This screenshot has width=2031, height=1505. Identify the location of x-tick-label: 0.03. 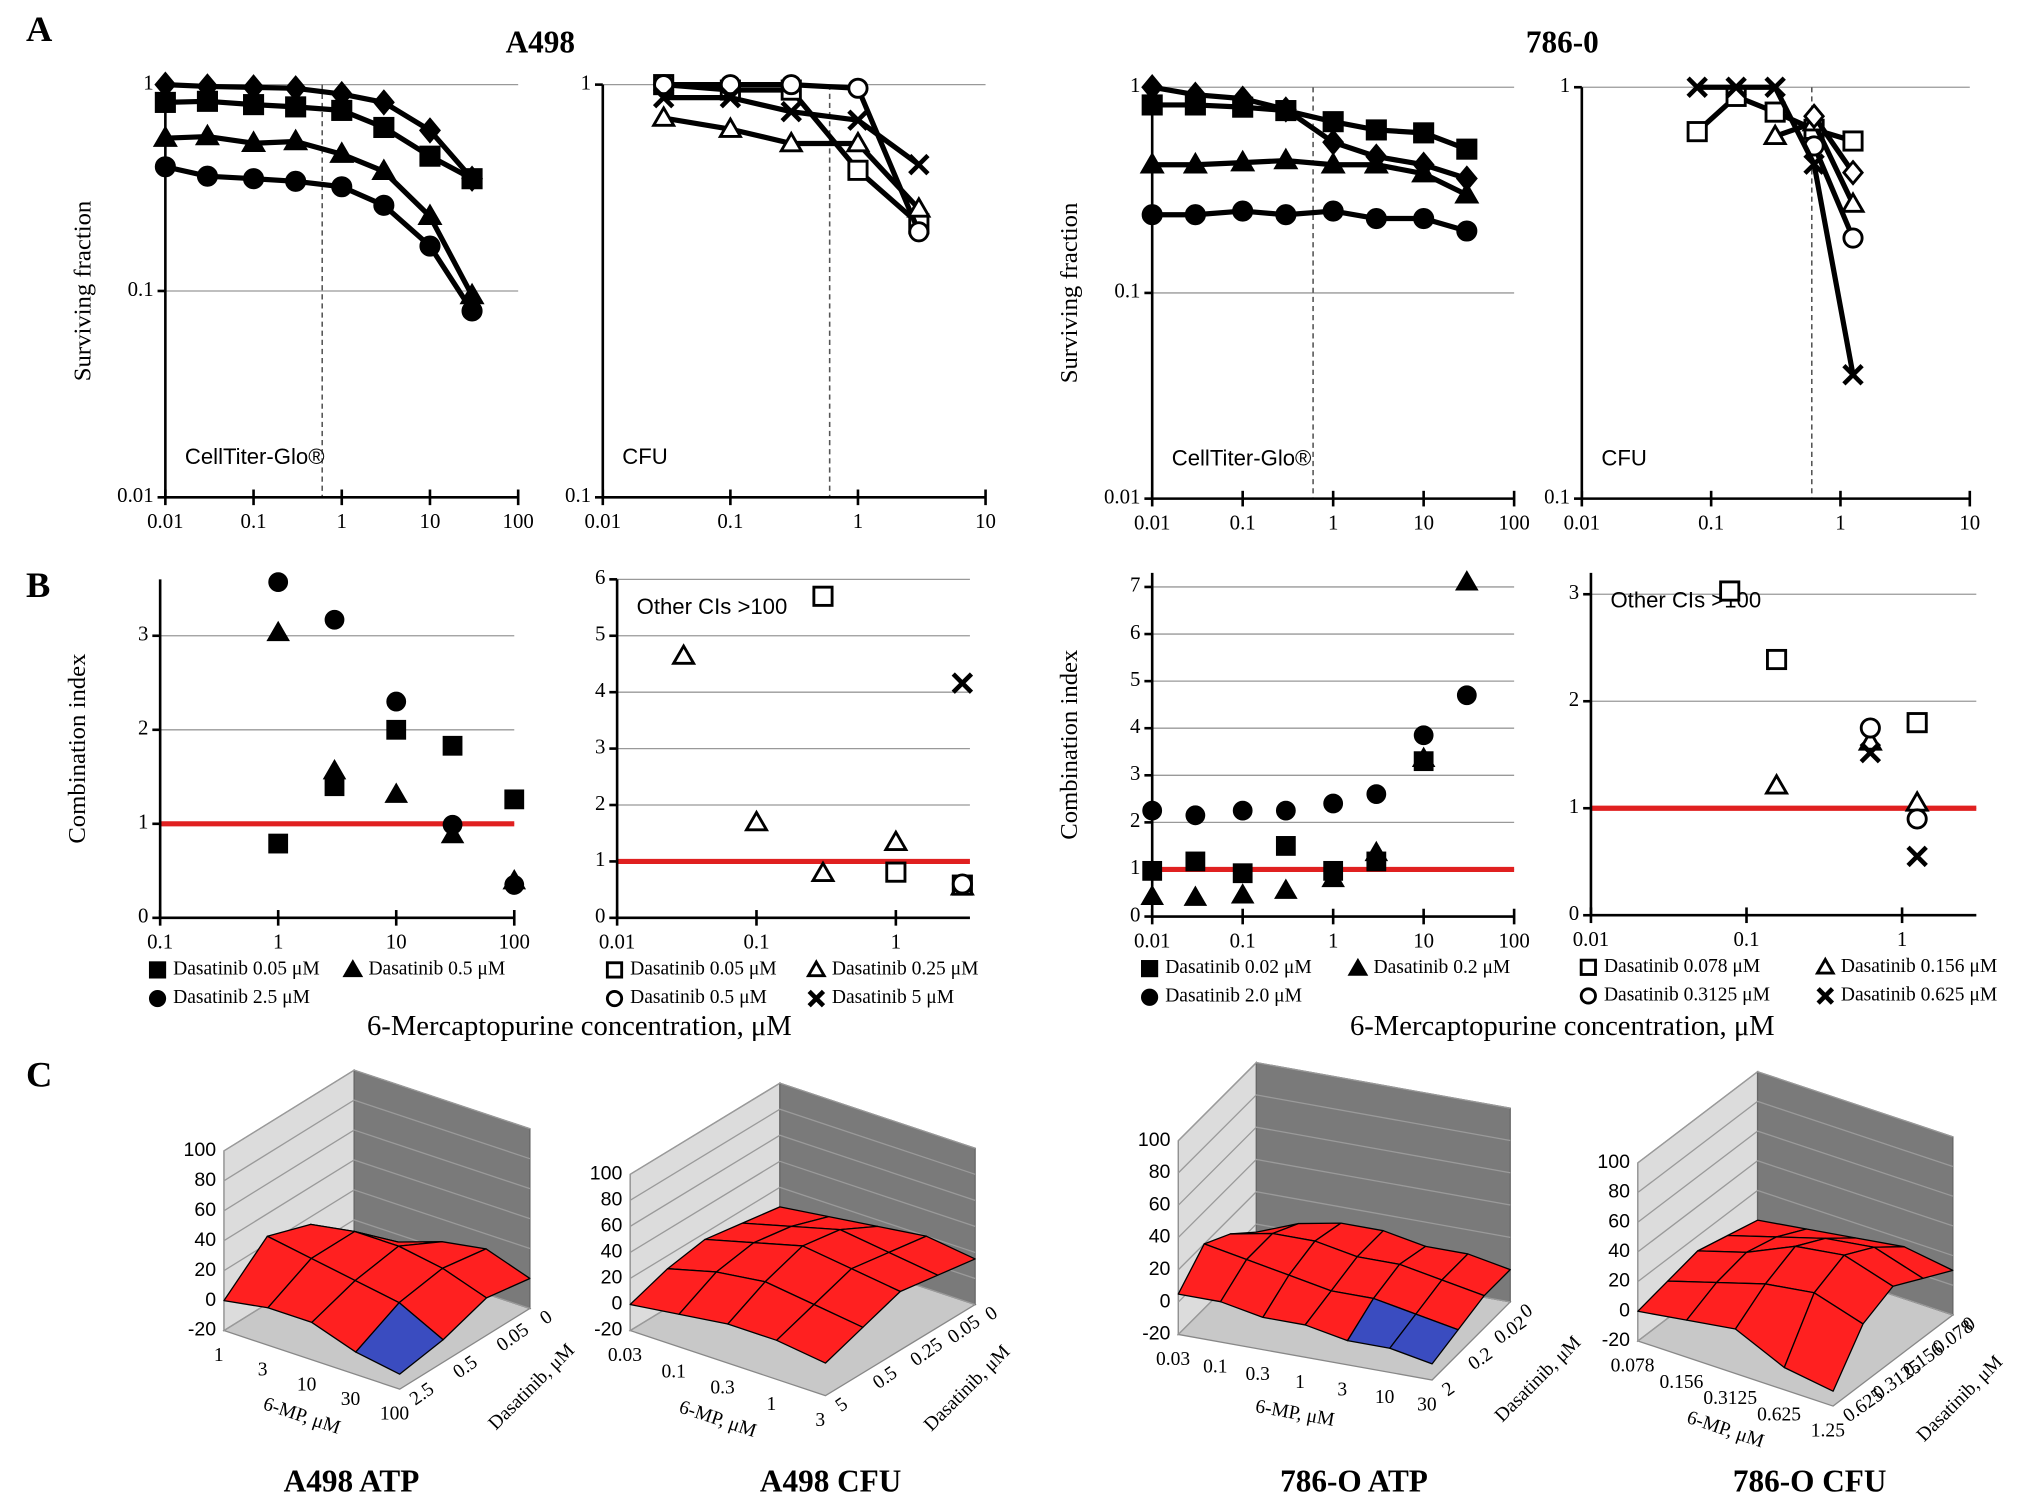
(1173, 1359).